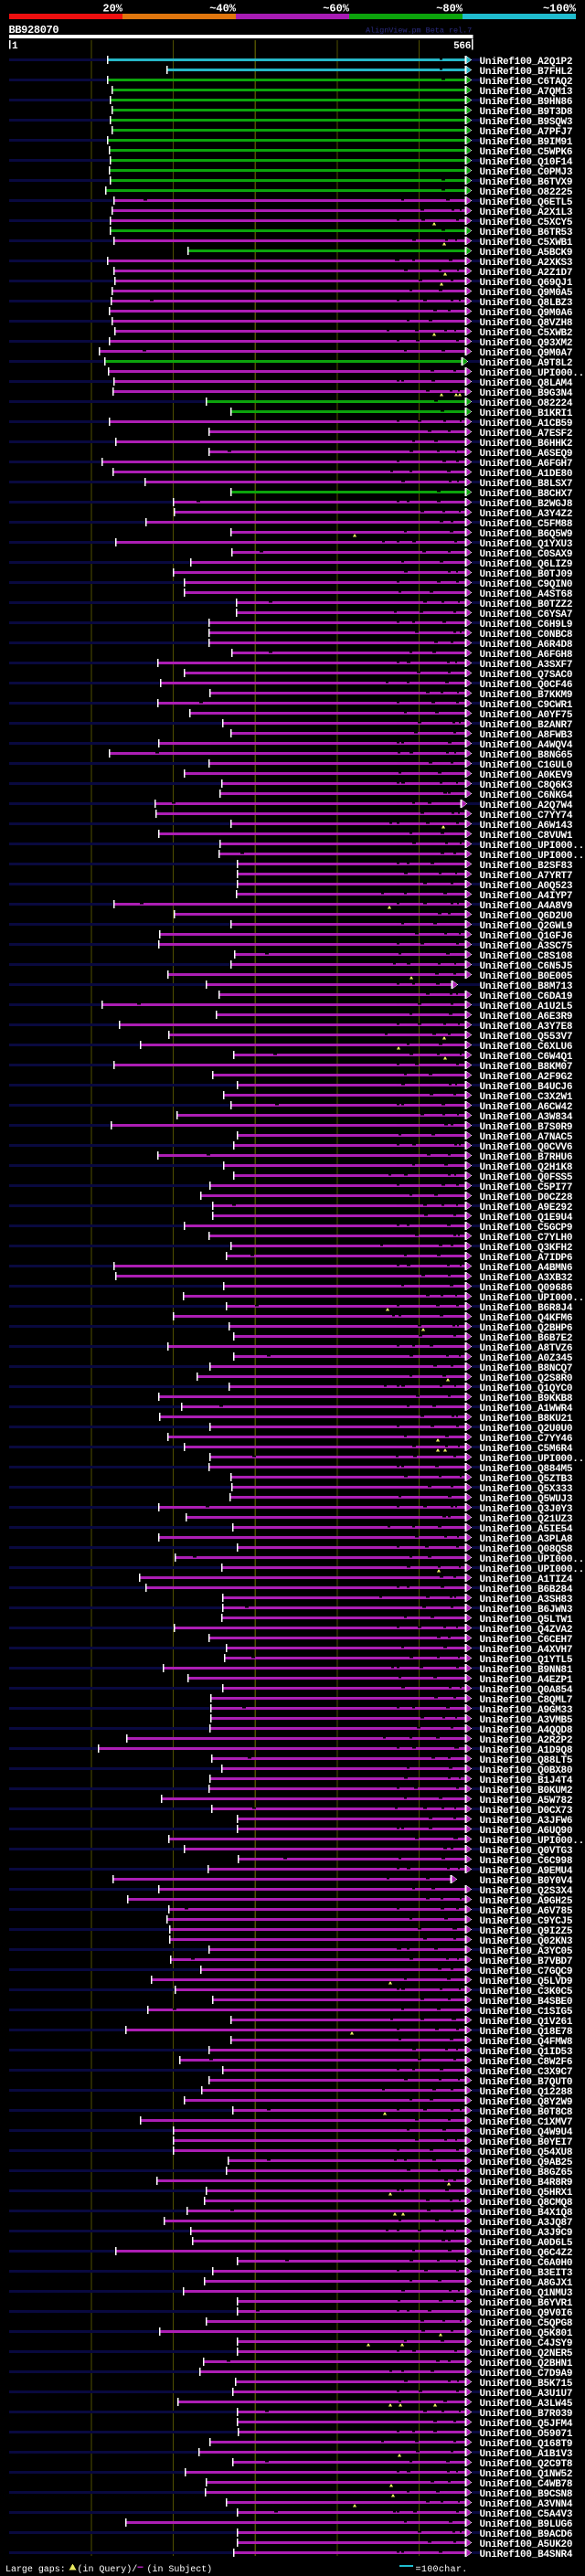 This screenshot has height=2576, width=585. What do you see at coordinates (527, 1600) in the screenshot?
I see `svg-text: UniRef100_A3SH83` at bounding box center [527, 1600].